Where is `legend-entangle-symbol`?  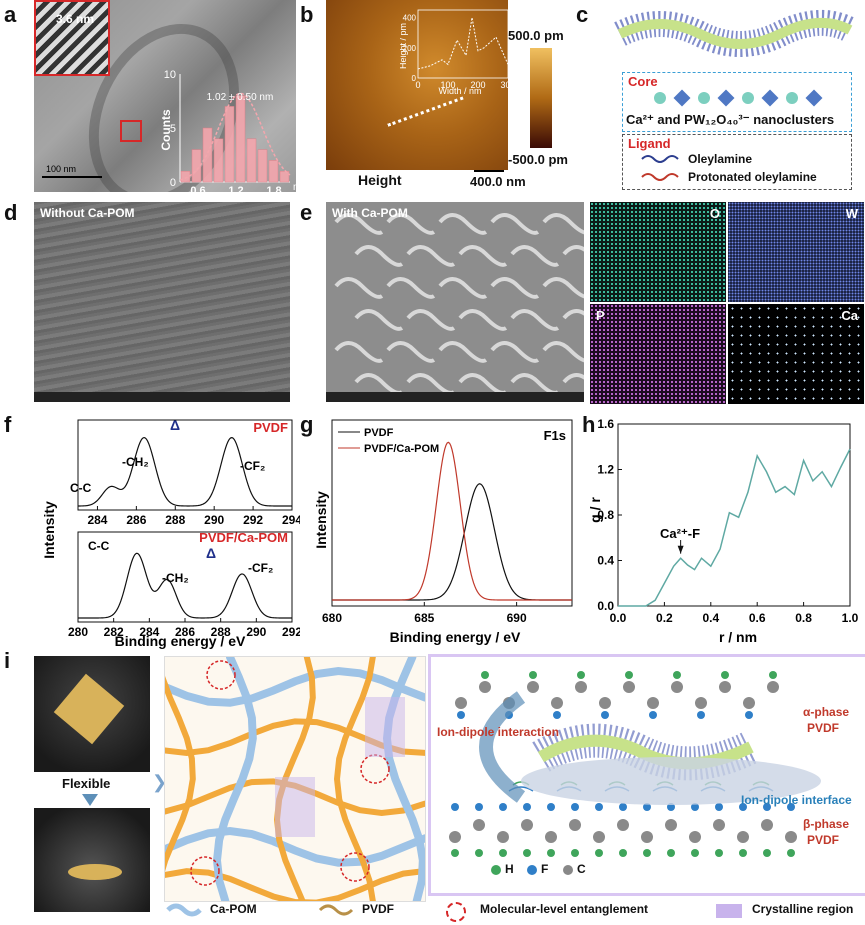
legend-entangle-symbol is located at coordinates (456, 912).